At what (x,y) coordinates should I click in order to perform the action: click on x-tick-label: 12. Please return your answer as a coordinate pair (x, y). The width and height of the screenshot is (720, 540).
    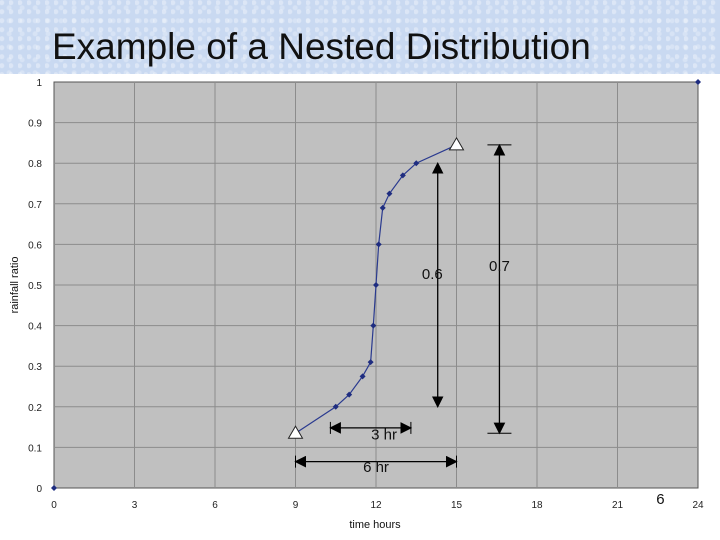
    Looking at the image, I should click on (376, 505).